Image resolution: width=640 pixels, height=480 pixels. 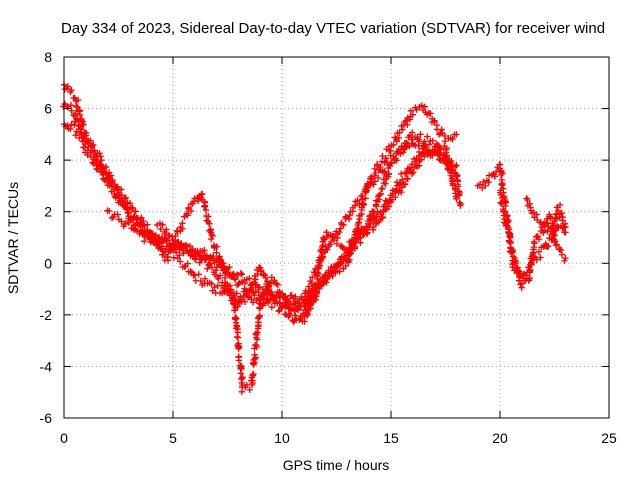 What do you see at coordinates (336, 465) in the screenshot?
I see `x-axis-label: GPS time / hours` at bounding box center [336, 465].